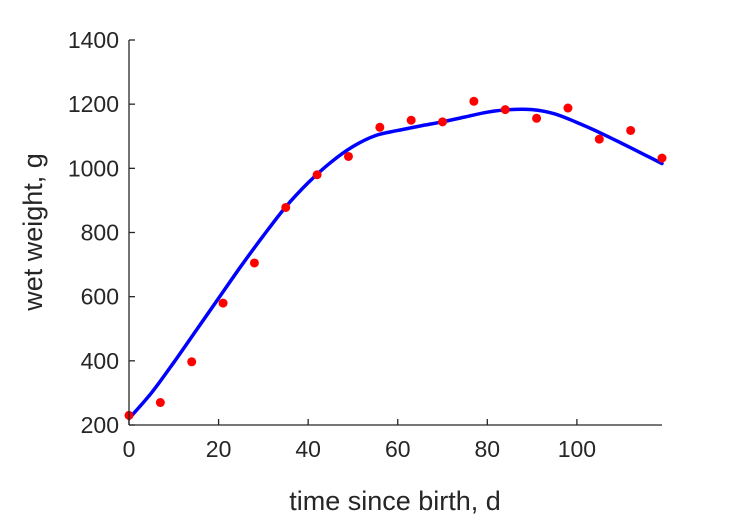 Image resolution: width=729 pixels, height=521 pixels. Describe the element at coordinates (488, 449) in the screenshot. I see `x-tick-label: 80` at that location.